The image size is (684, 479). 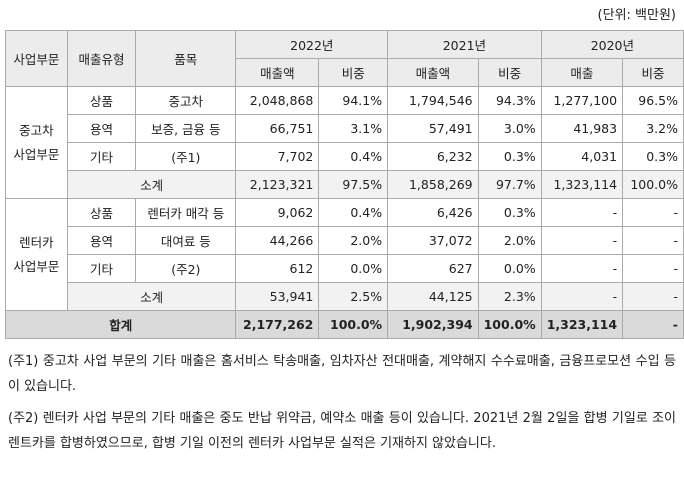 I want to click on value-cell: 44,125, so click(x=433, y=296).